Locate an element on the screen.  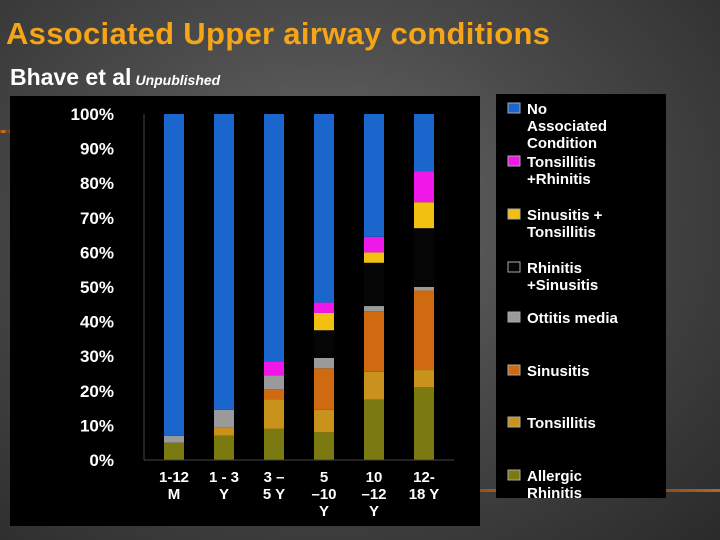
y-tick-label: 50% is located at coordinates (97, 287).